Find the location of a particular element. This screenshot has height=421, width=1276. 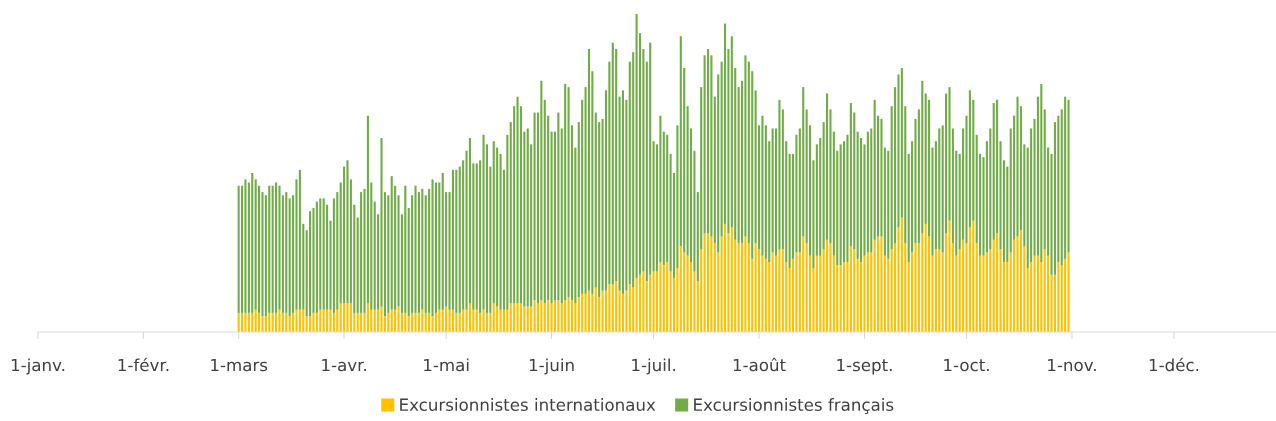

x-tick-label: 1-juin is located at coordinates (551, 366).